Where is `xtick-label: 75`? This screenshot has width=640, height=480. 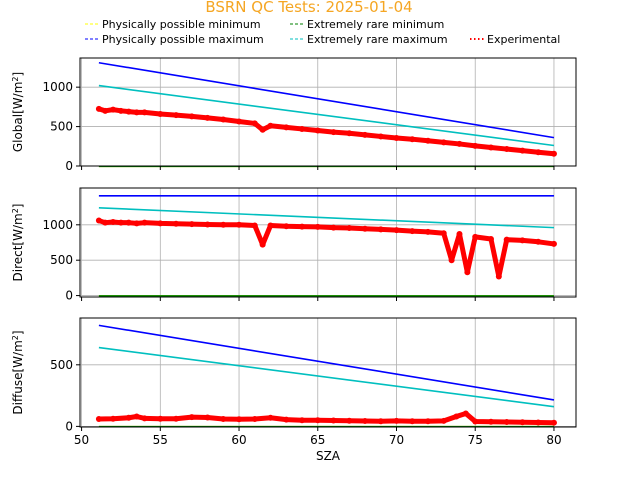
xtick-label: 75 is located at coordinates (475, 440).